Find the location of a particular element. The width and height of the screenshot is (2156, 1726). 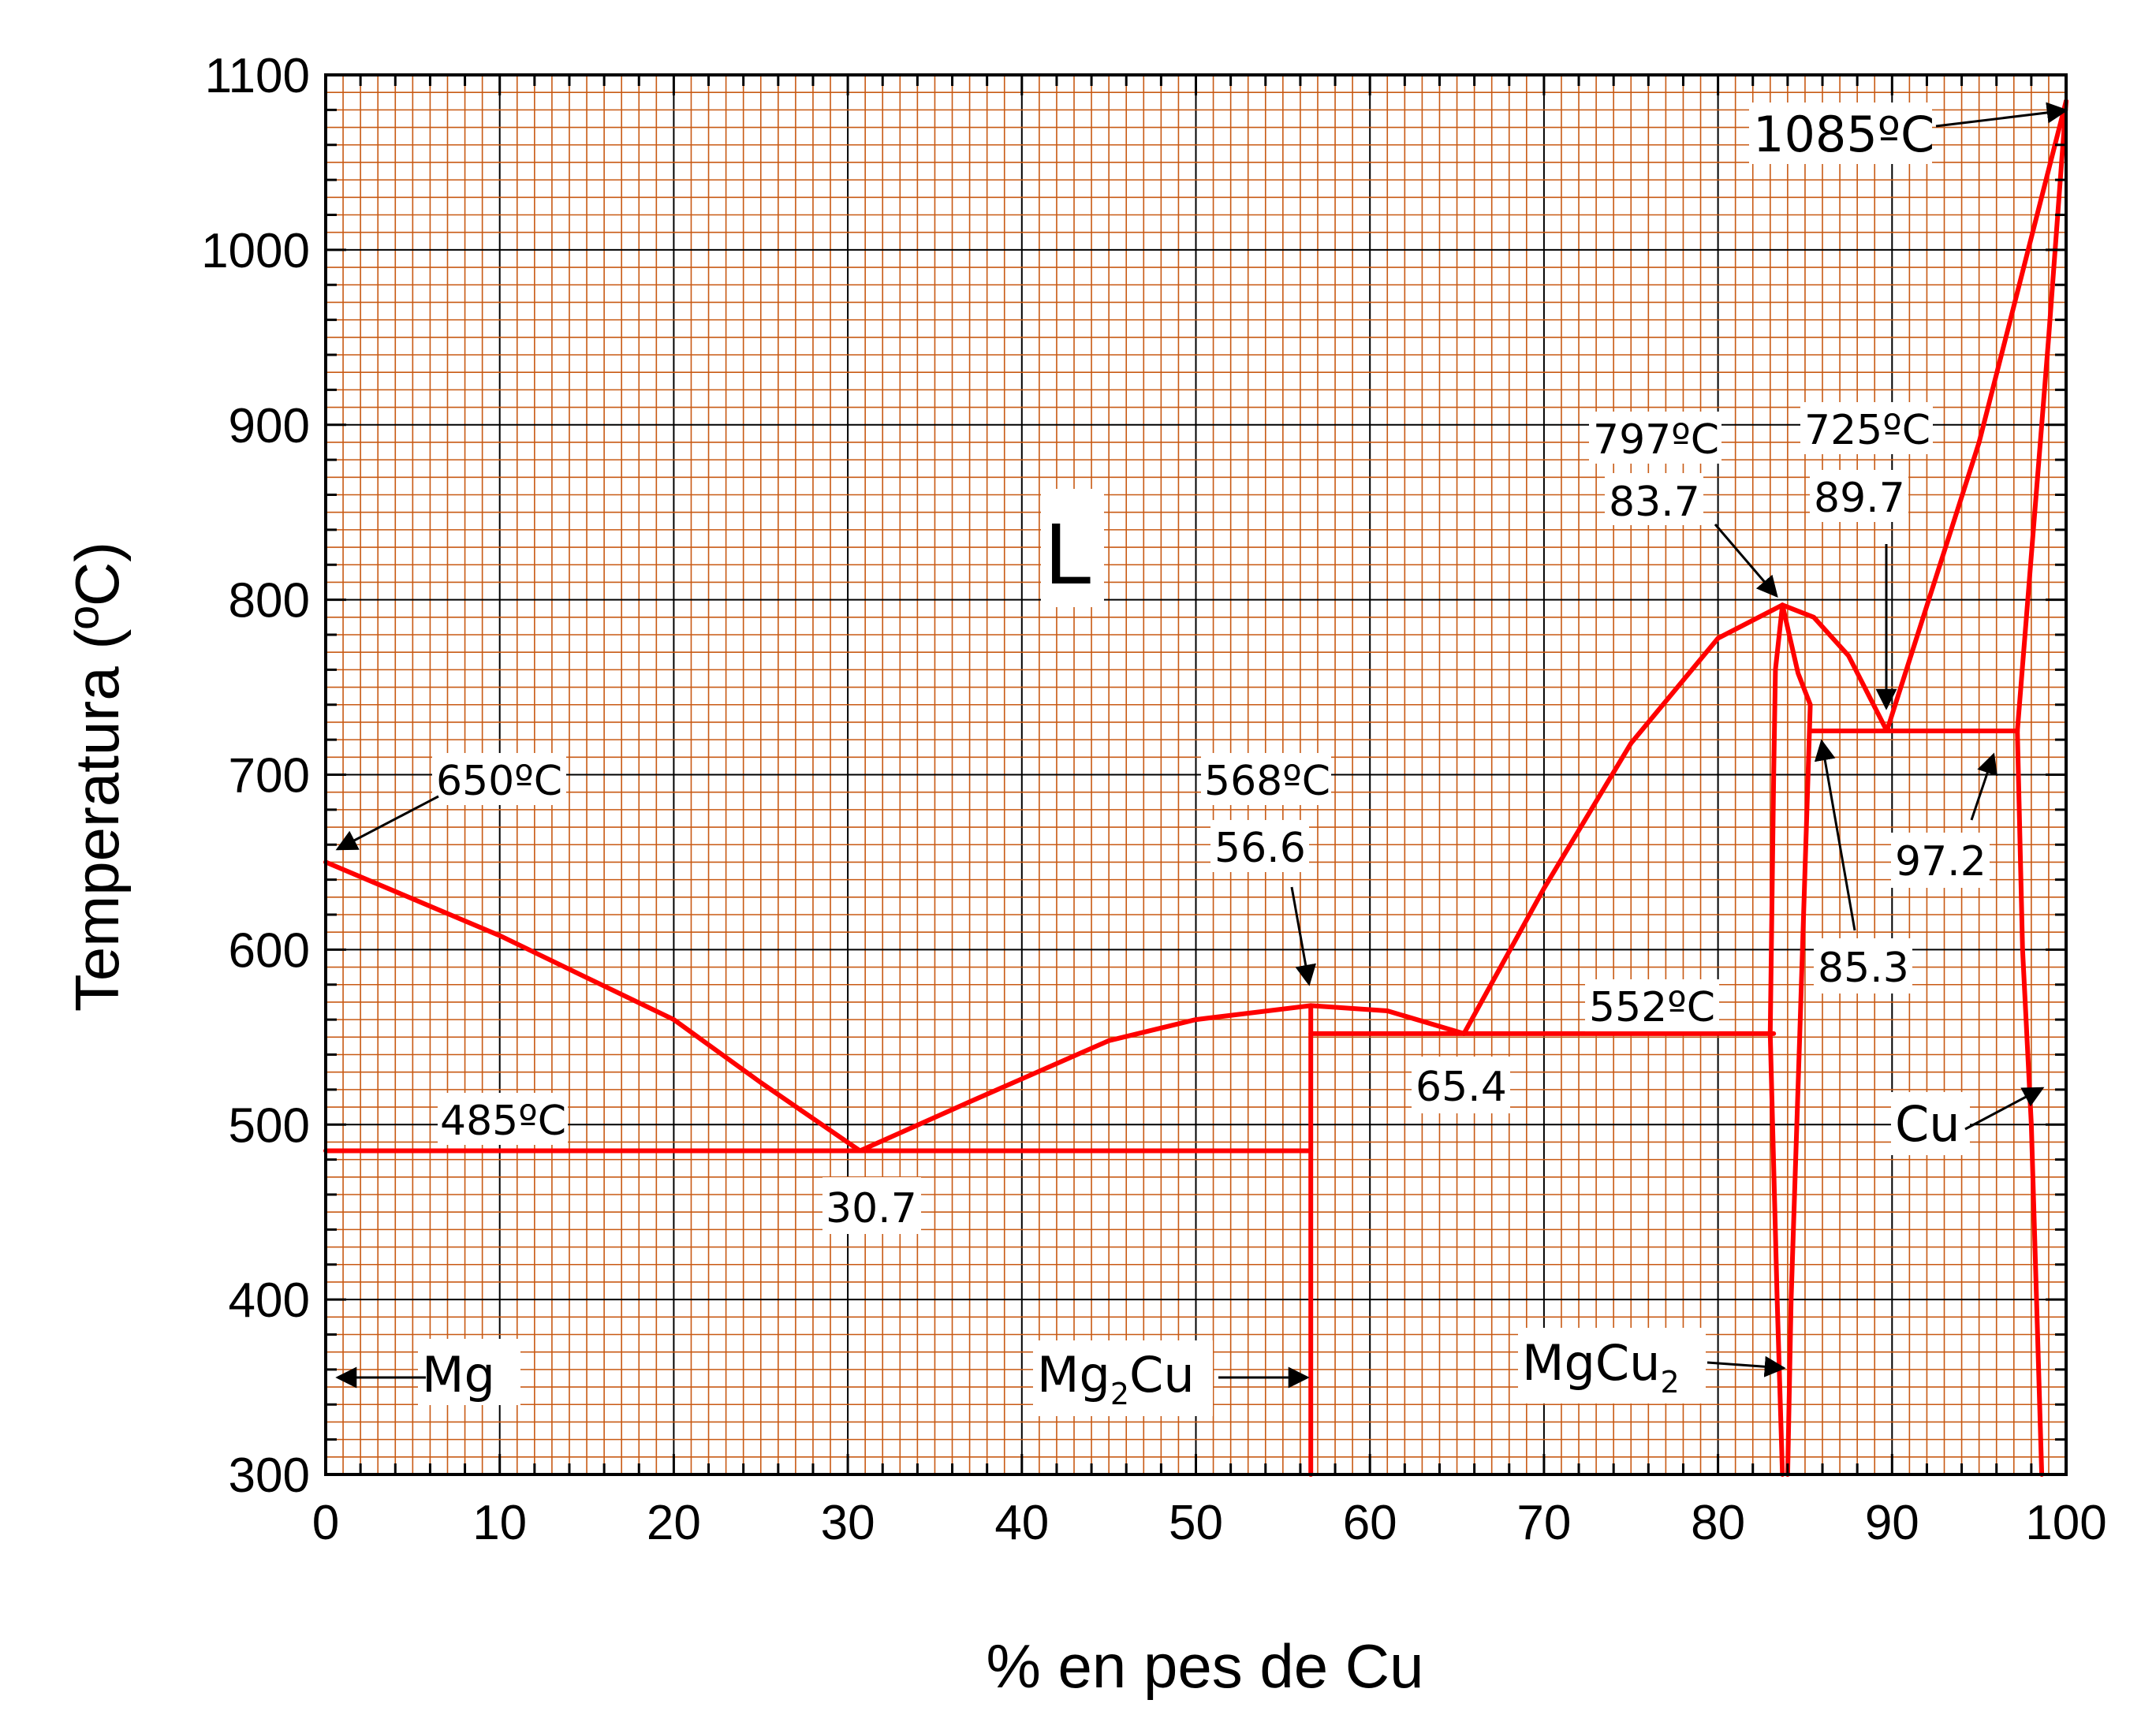

x-tick-label: 50 is located at coordinates (1196, 1523).